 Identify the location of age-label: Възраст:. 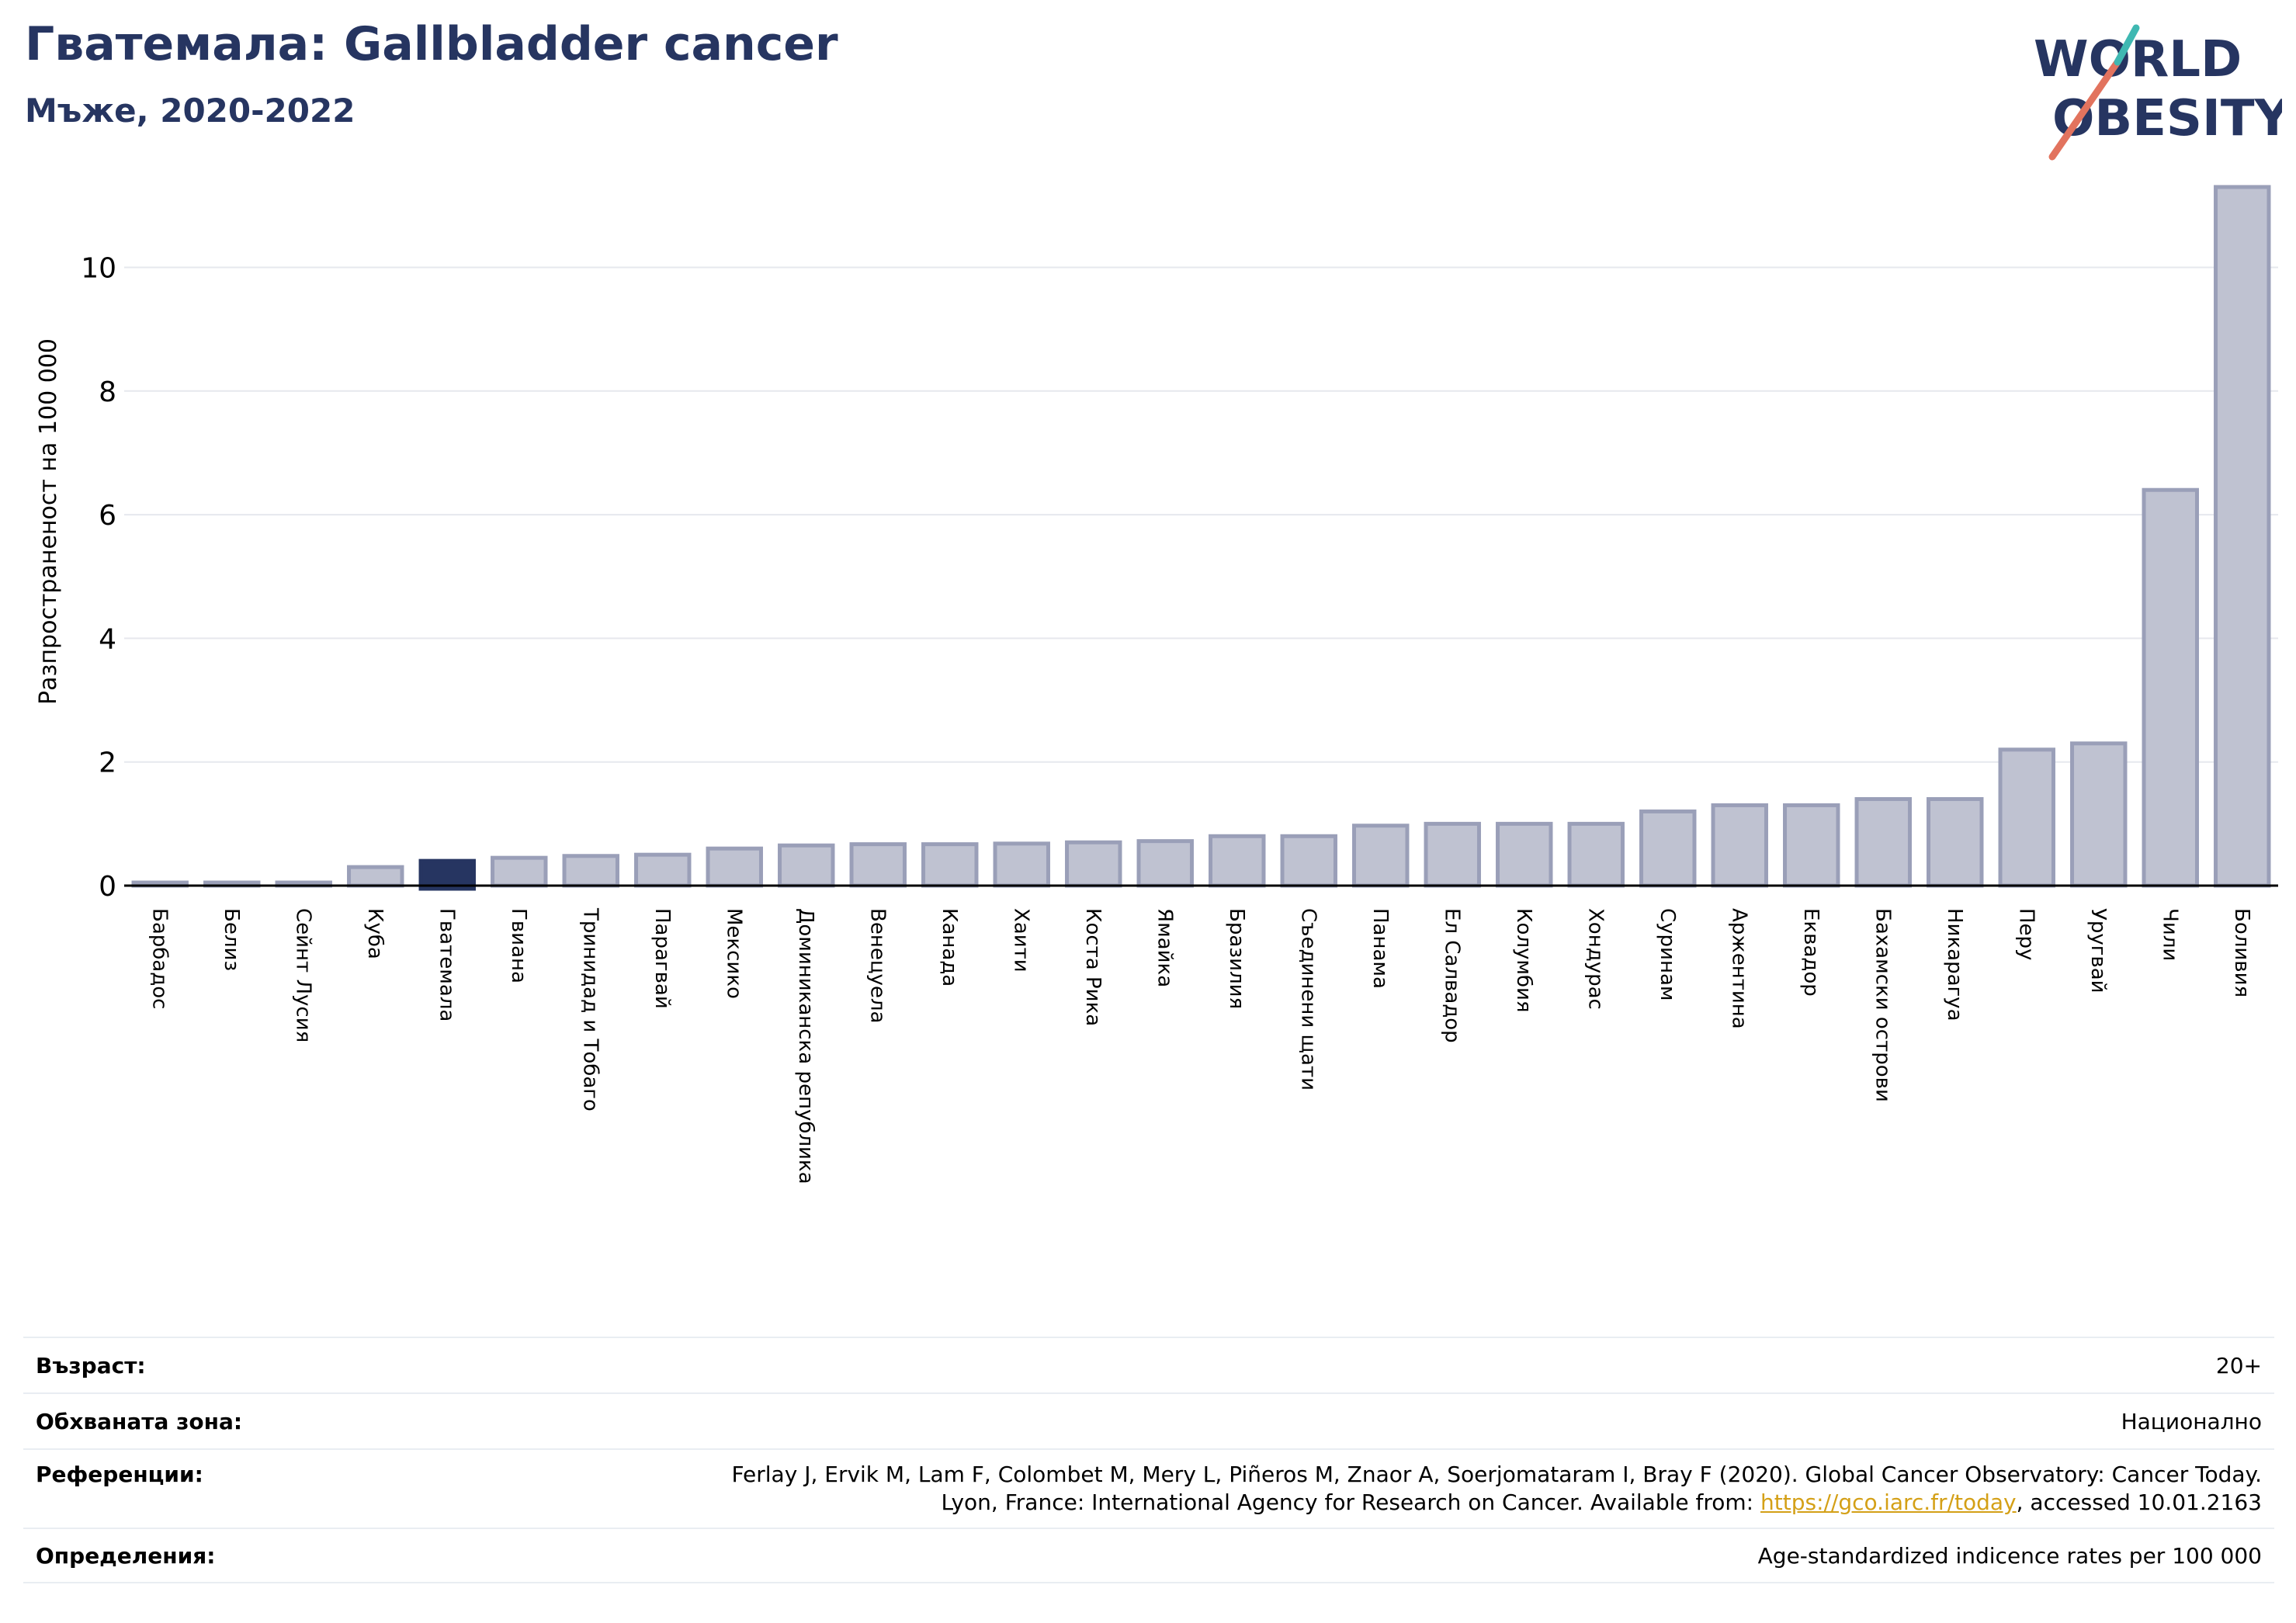
(91, 1365).